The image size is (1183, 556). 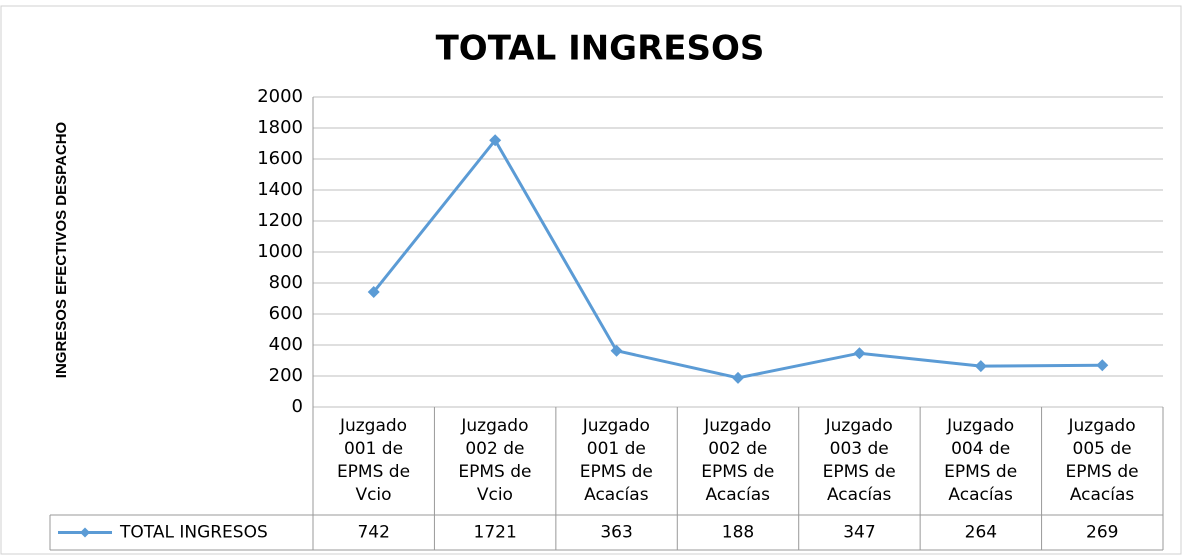 I want to click on x-tick-label: Juzgado 001 de EPMS de Acacías, so click(x=616, y=461).